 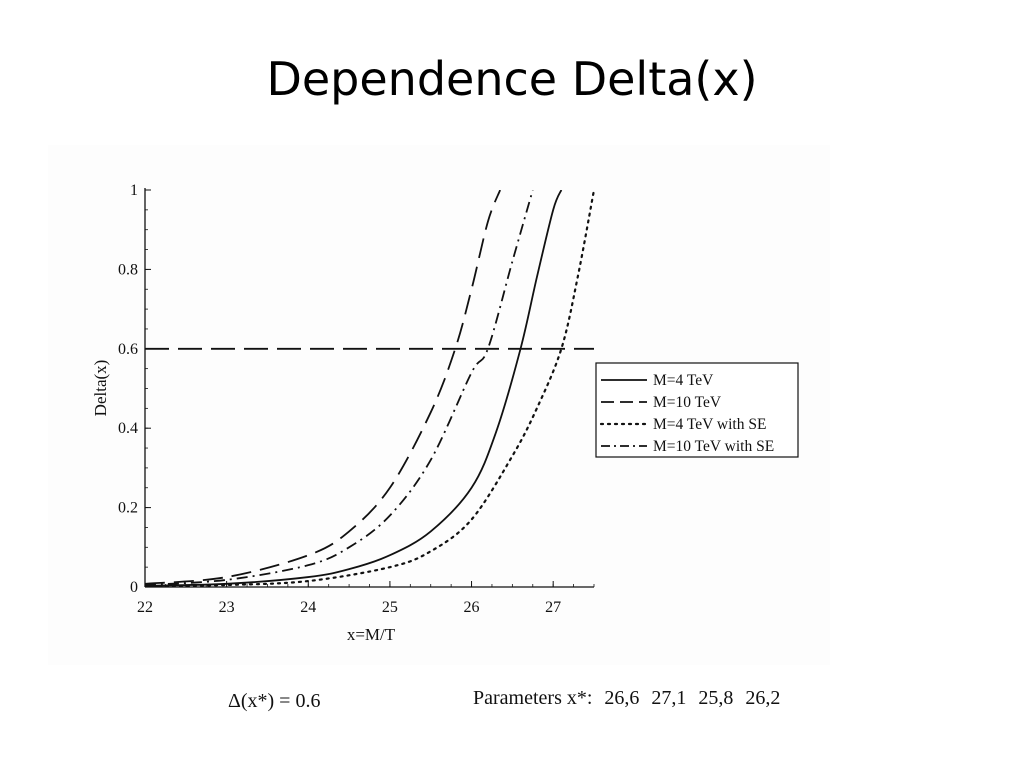 I want to click on x-tick-label: 22, so click(x=145, y=607).